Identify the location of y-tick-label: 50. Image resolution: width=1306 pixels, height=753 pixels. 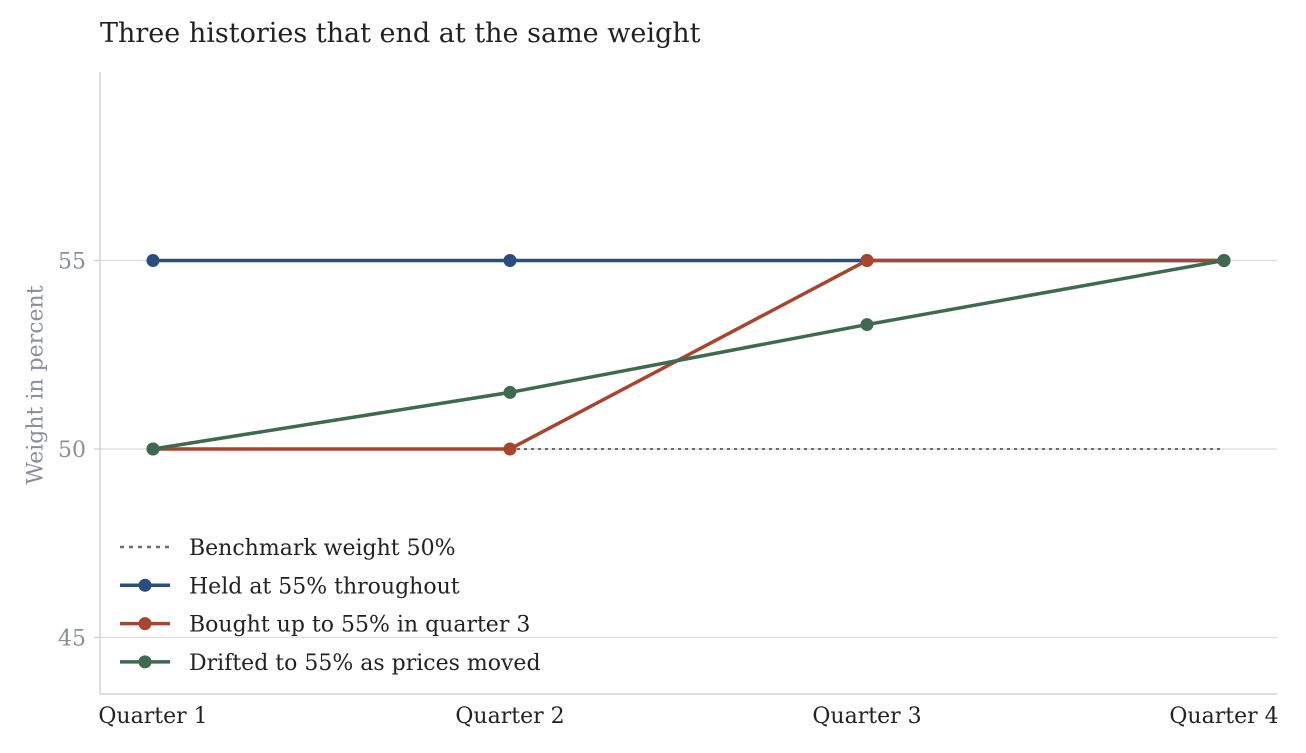
(72, 450).